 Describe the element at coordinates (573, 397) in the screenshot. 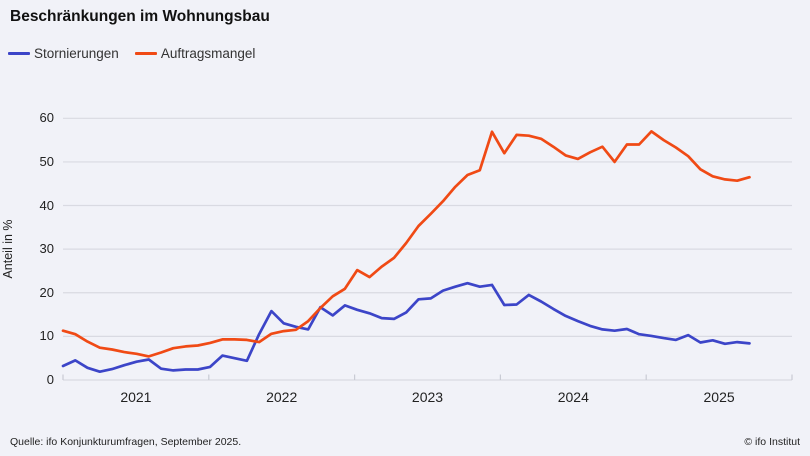

I see `x-tick-2024: 2024` at that location.